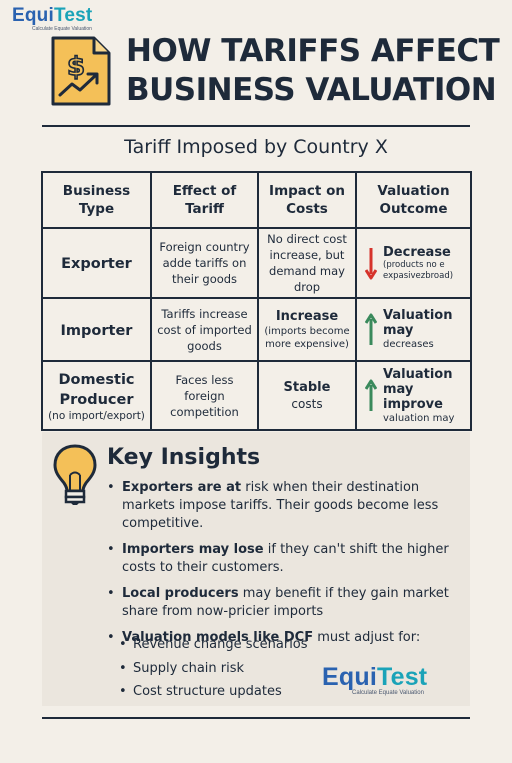 The width and height of the screenshot is (512, 763). Describe the element at coordinates (307, 404) in the screenshot. I see `impact-sub: costs` at that location.